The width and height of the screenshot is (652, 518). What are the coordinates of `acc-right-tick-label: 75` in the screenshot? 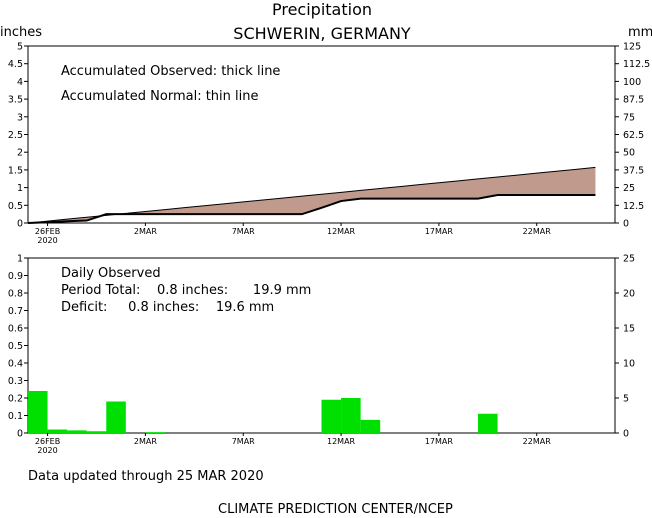 It's located at (629, 117).